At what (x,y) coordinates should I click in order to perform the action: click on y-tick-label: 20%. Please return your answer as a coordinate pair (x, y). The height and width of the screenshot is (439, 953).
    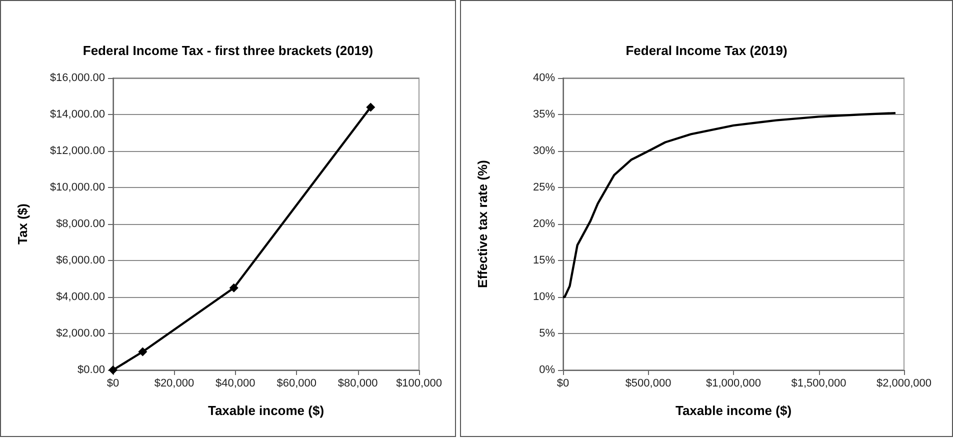
    Looking at the image, I should click on (544, 224).